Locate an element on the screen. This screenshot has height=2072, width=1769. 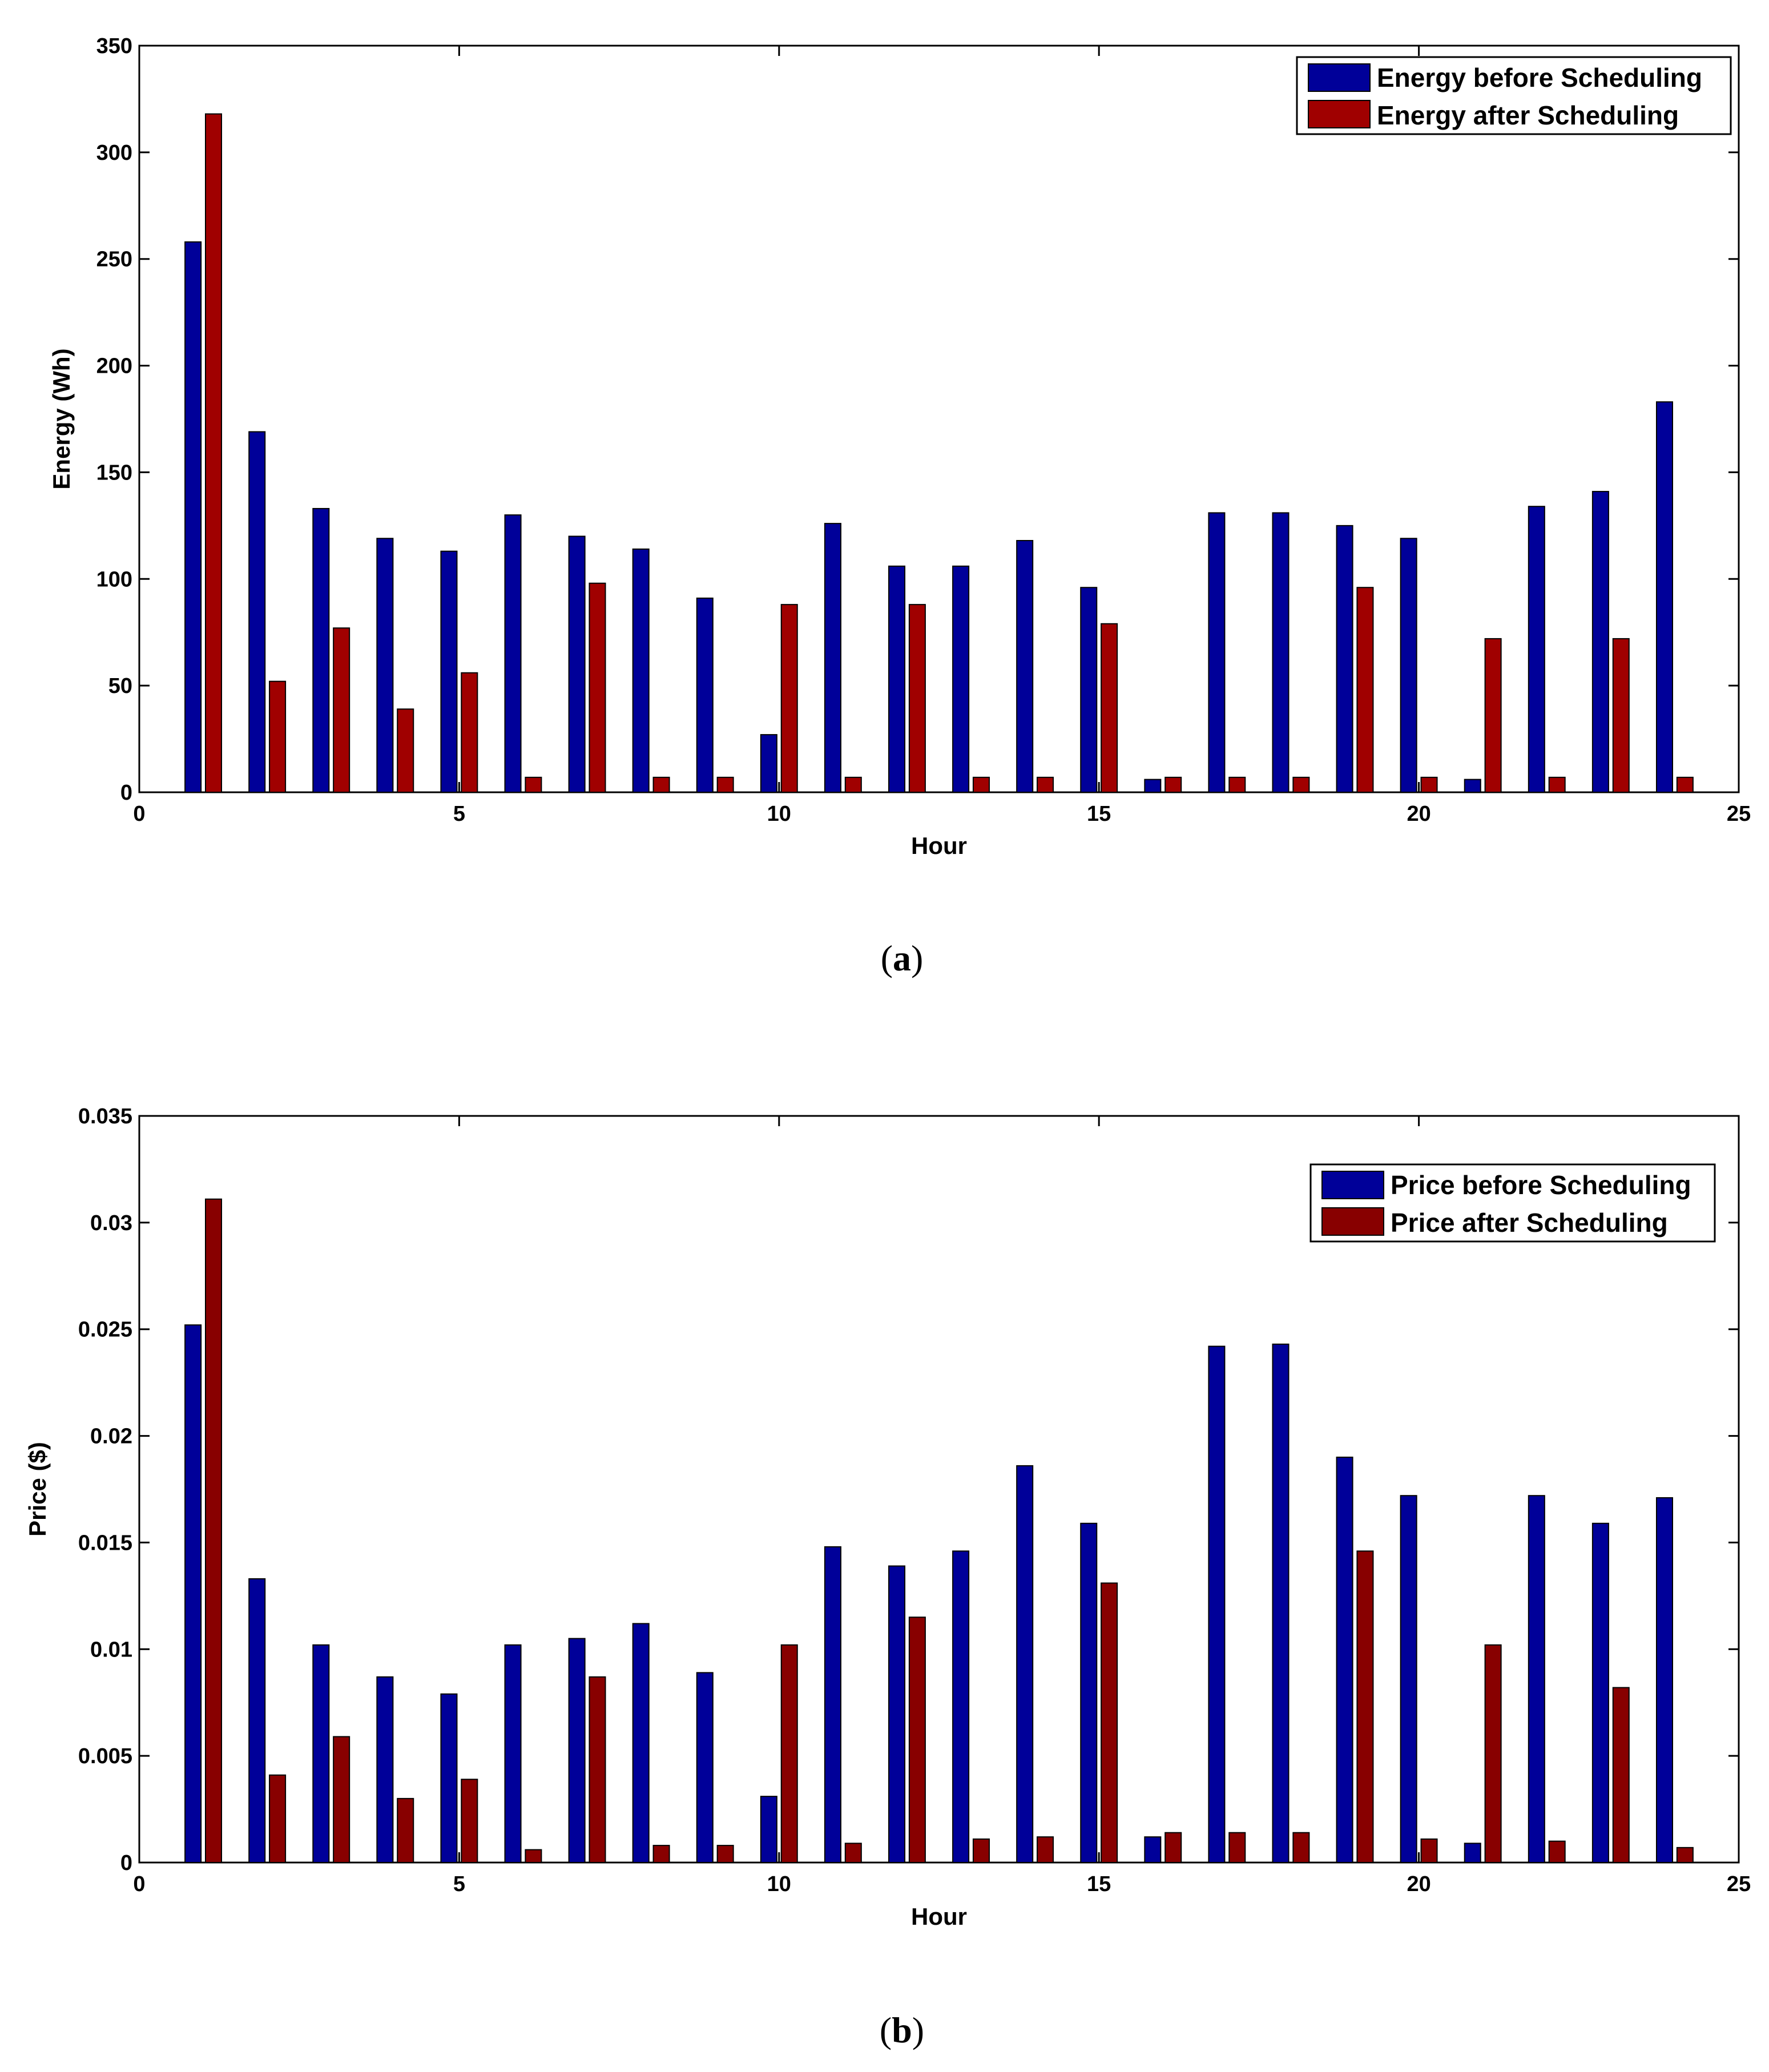
y-tick-label: 0.005 is located at coordinates (105, 1756).